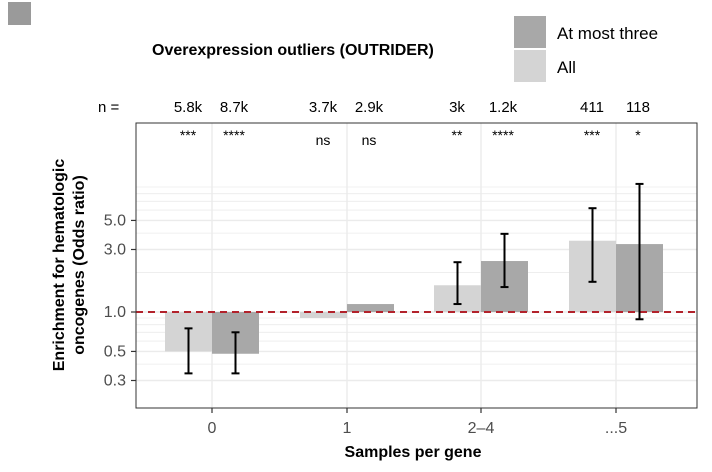 Image resolution: width=712 pixels, height=472 pixels. What do you see at coordinates (79, 265) in the screenshot?
I see `y-axis-title-line-2: oncogenes (Odds ratio)` at bounding box center [79, 265].